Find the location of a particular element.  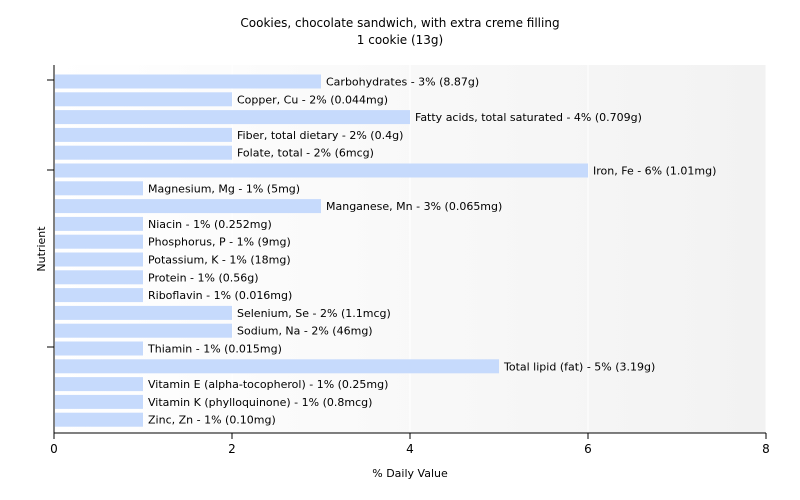

x-tick-label: 0 is located at coordinates (54, 449).